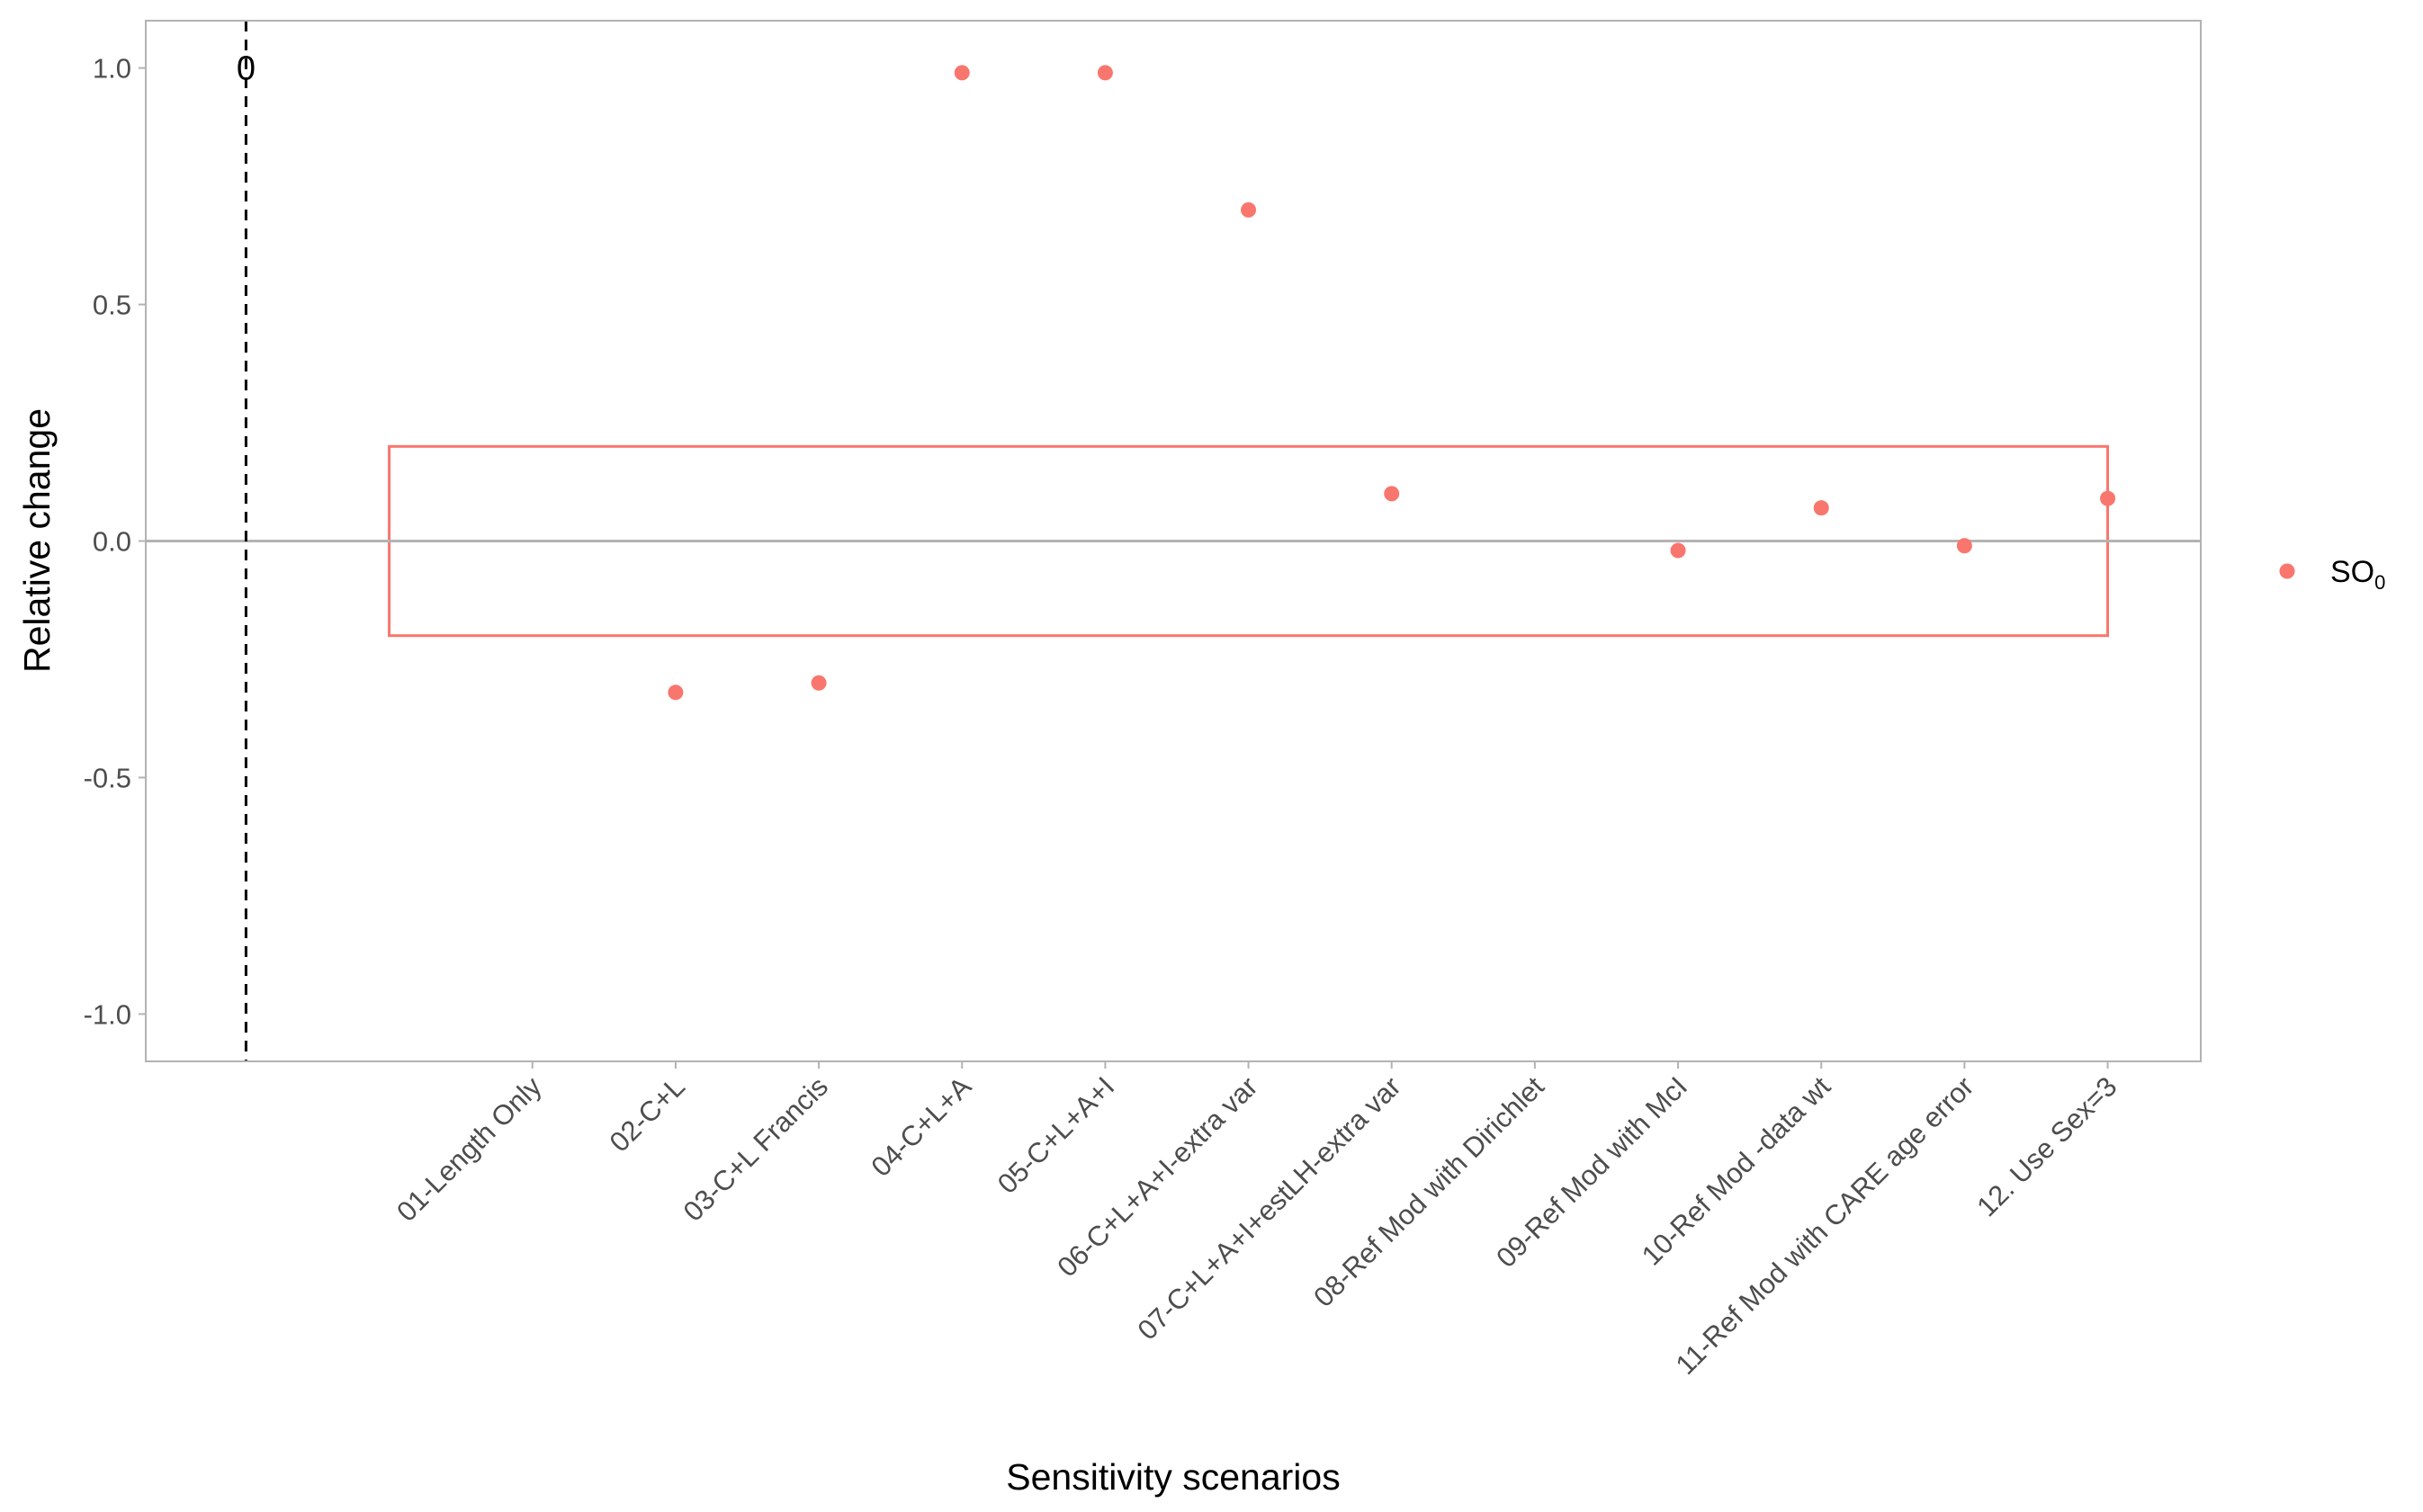  What do you see at coordinates (112, 69) in the screenshot?
I see `y-tick-label: 1.0` at bounding box center [112, 69].